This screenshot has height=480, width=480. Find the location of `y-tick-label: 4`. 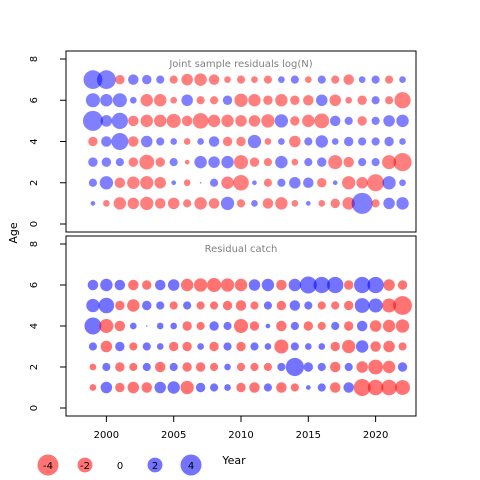

y-tick-label: 4 is located at coordinates (34, 141).